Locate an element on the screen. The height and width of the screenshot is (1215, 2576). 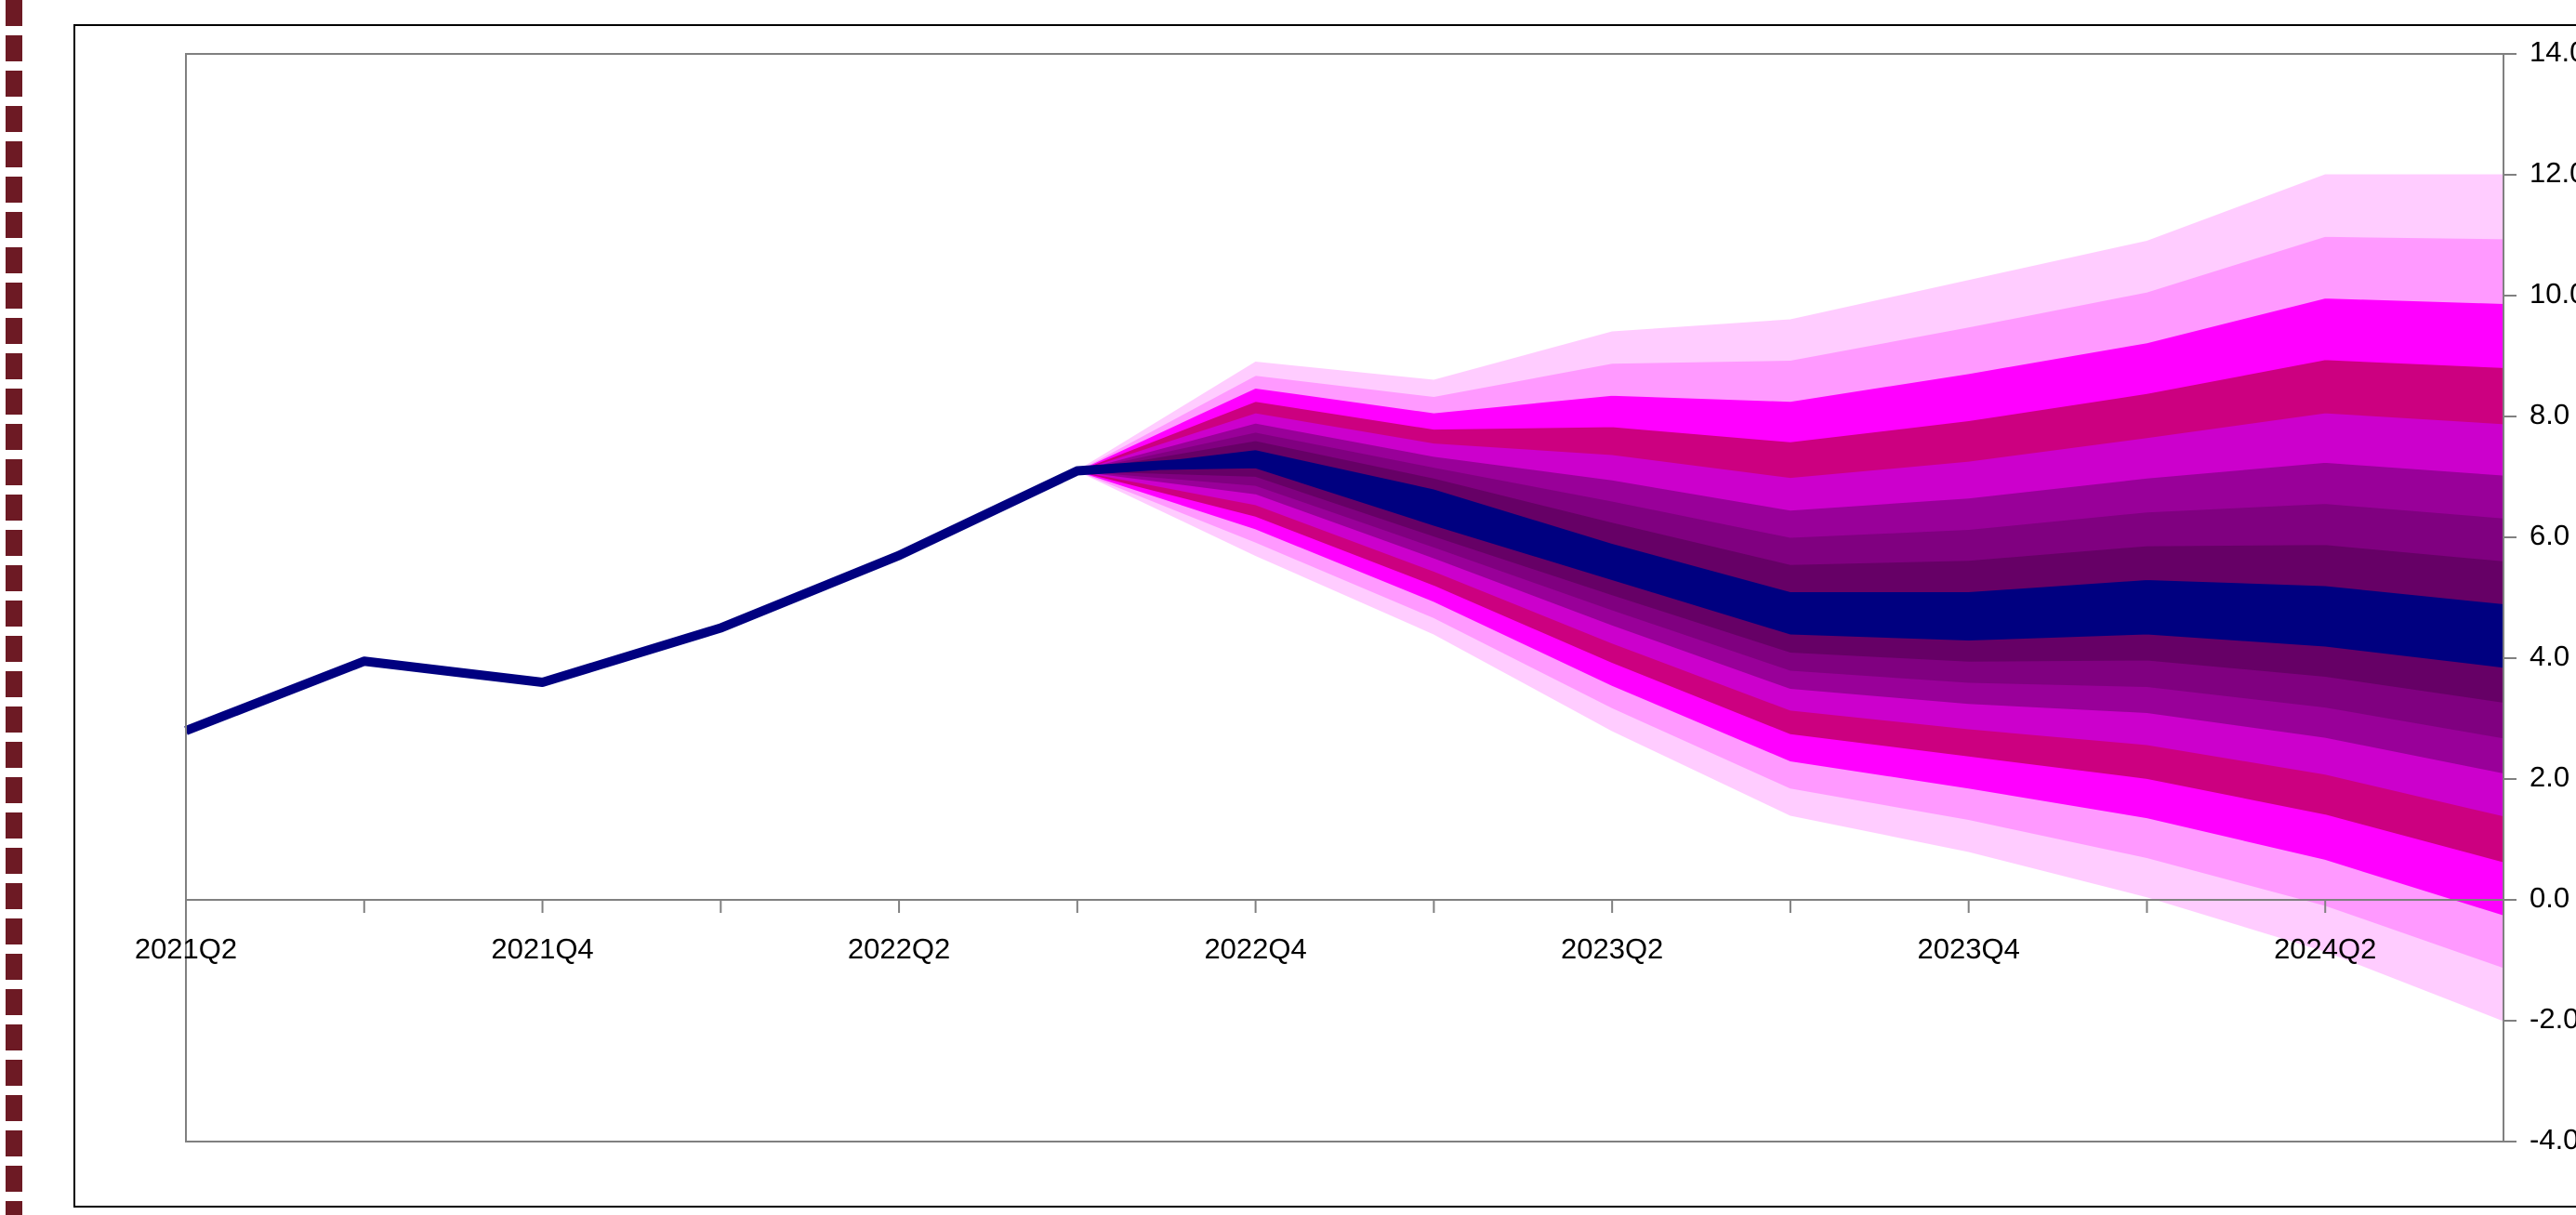
x-tick-label: 2021Q4 is located at coordinates (542, 948).